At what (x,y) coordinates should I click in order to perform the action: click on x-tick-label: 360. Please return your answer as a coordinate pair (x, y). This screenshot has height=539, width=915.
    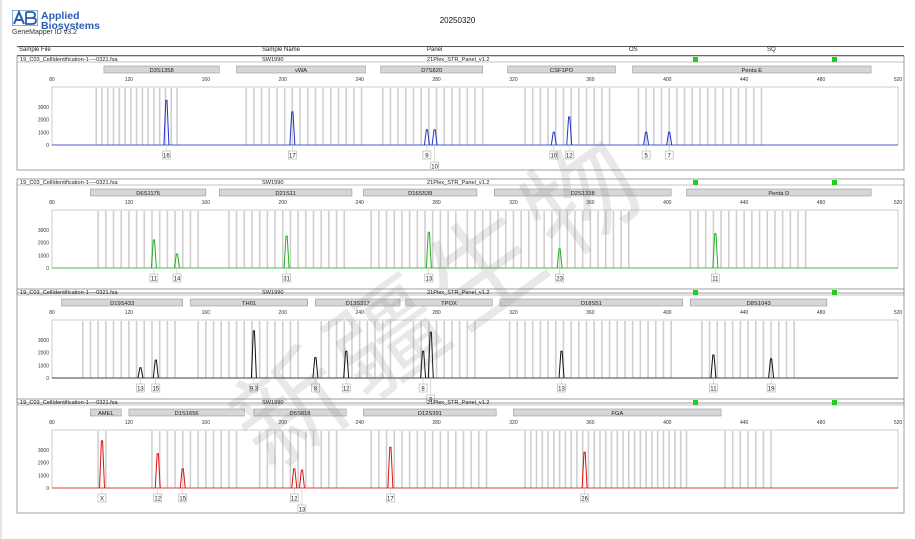
    Looking at the image, I should click on (590, 423).